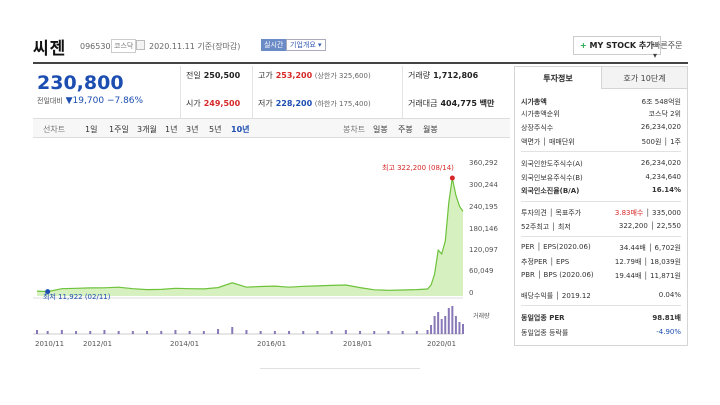  Describe the element at coordinates (601, 213) in the screenshot. I see `info-row: 투자의견 │ 목표주가 3.83매수 │ 335,000` at that location.